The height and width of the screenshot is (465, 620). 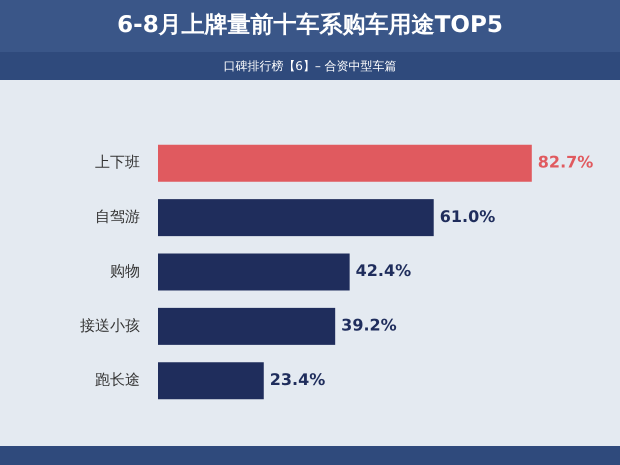 I want to click on y-tick-label: 购物, so click(x=125, y=271).